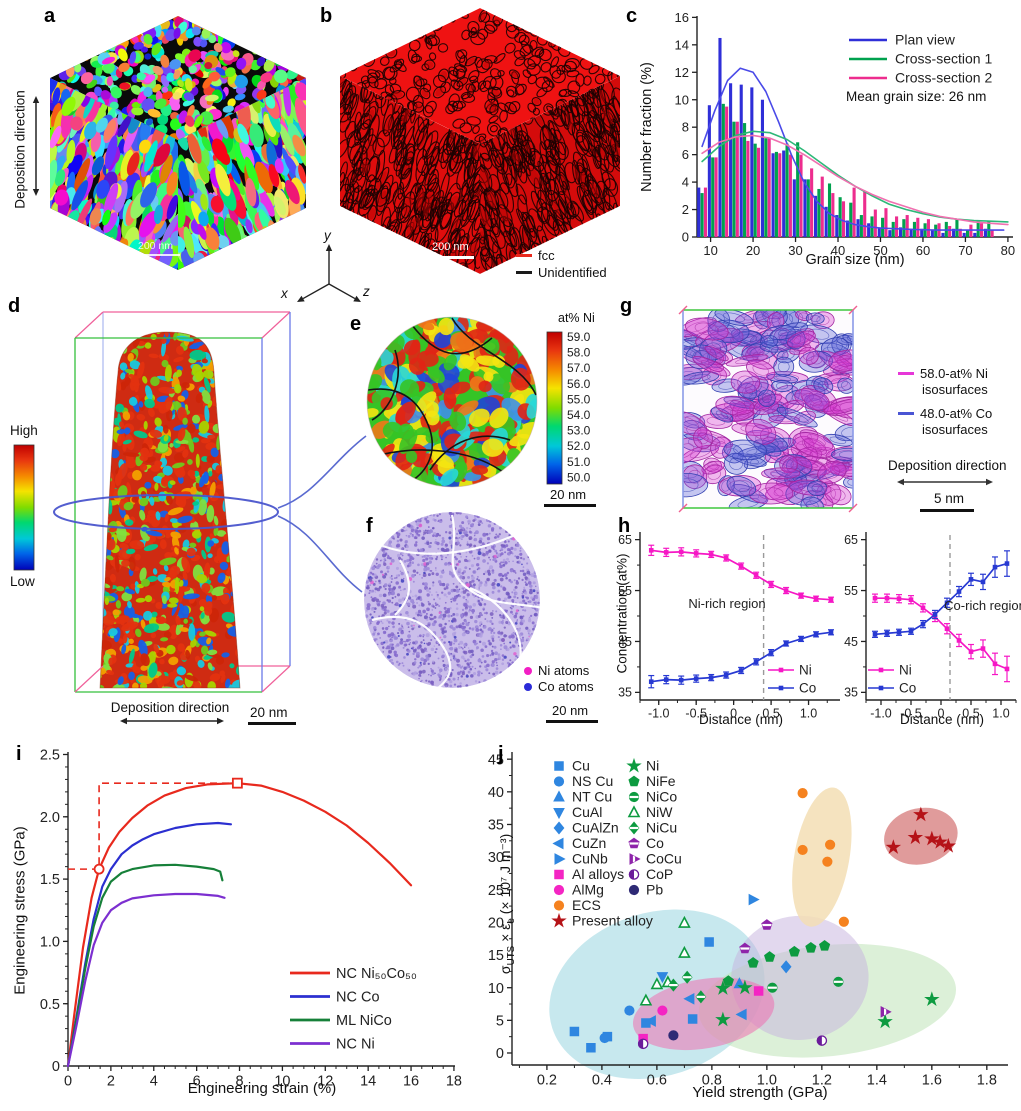  I want to click on legend-item-co-isosurface: 48.0-at% Co, so click(945, 413).